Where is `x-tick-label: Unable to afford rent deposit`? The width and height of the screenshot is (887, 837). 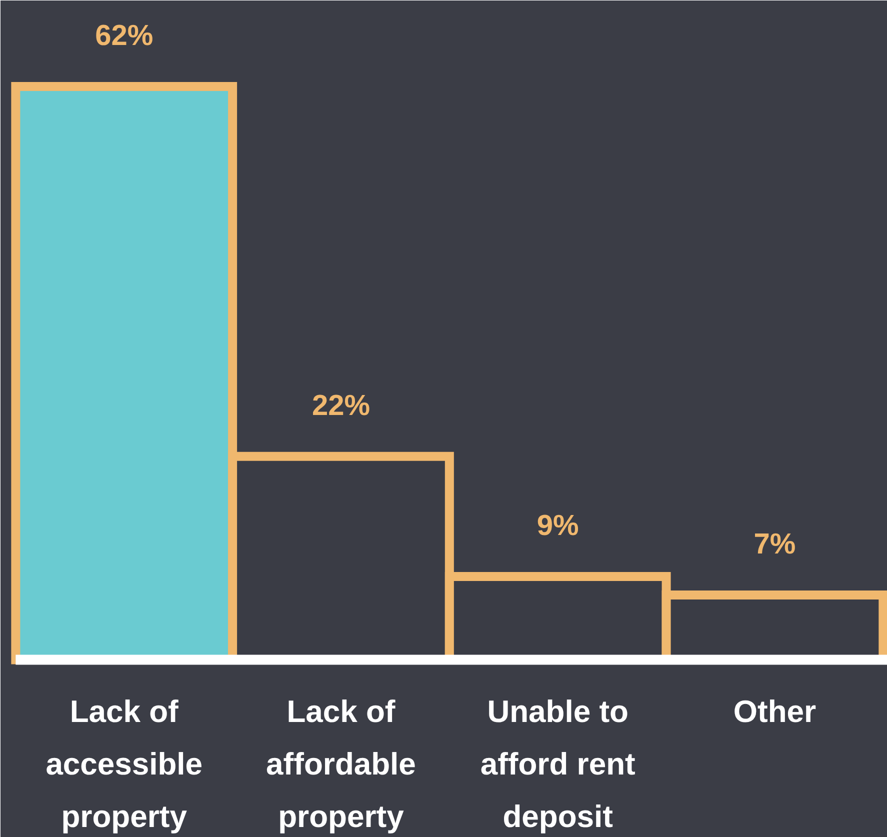
x-tick-label: Unable to afford rent deposit is located at coordinates (558, 764).